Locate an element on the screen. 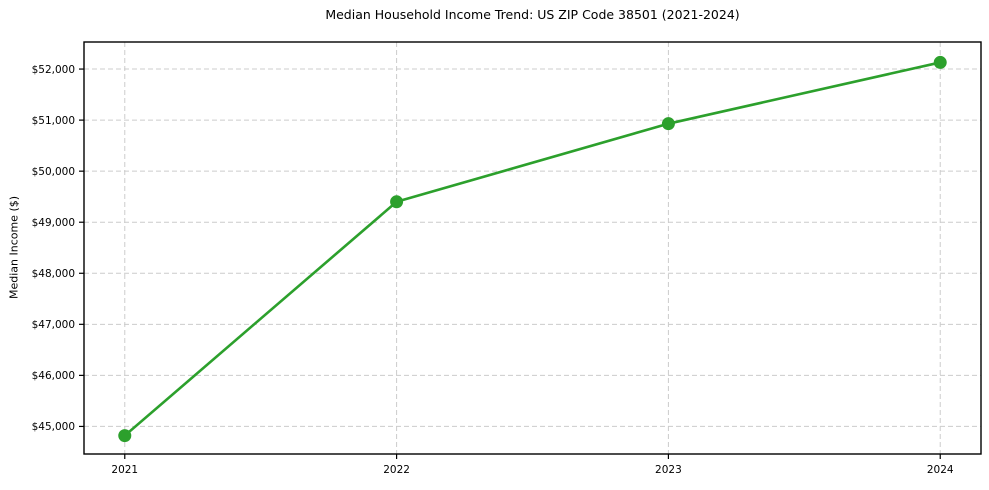  y-tick-label: $51,000 is located at coordinates (53, 121).